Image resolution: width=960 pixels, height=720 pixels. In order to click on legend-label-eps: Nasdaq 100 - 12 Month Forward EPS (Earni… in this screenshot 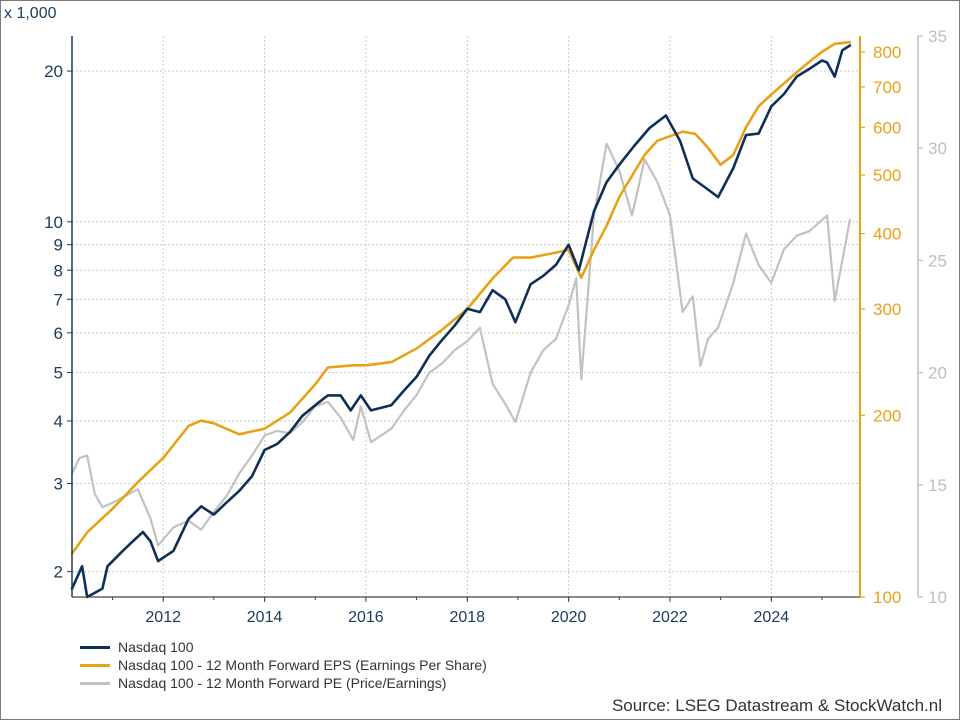, I will do `click(302, 665)`.